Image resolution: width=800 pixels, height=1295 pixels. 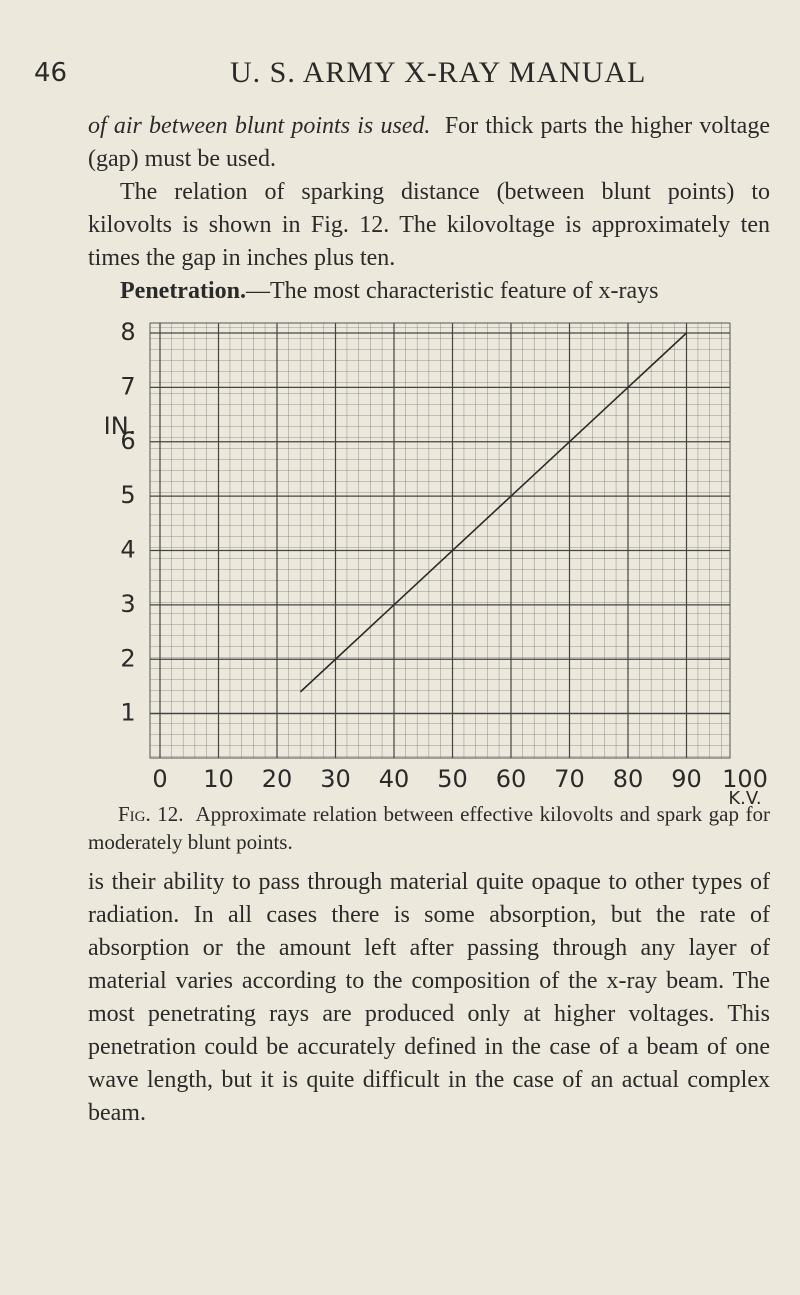 I want to click on x-tick-label: 20, so click(x=277, y=779).